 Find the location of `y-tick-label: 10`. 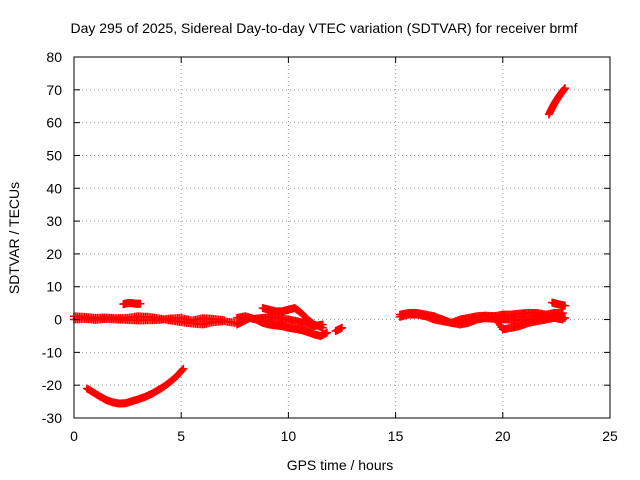

y-tick-label: 10 is located at coordinates (54, 287).